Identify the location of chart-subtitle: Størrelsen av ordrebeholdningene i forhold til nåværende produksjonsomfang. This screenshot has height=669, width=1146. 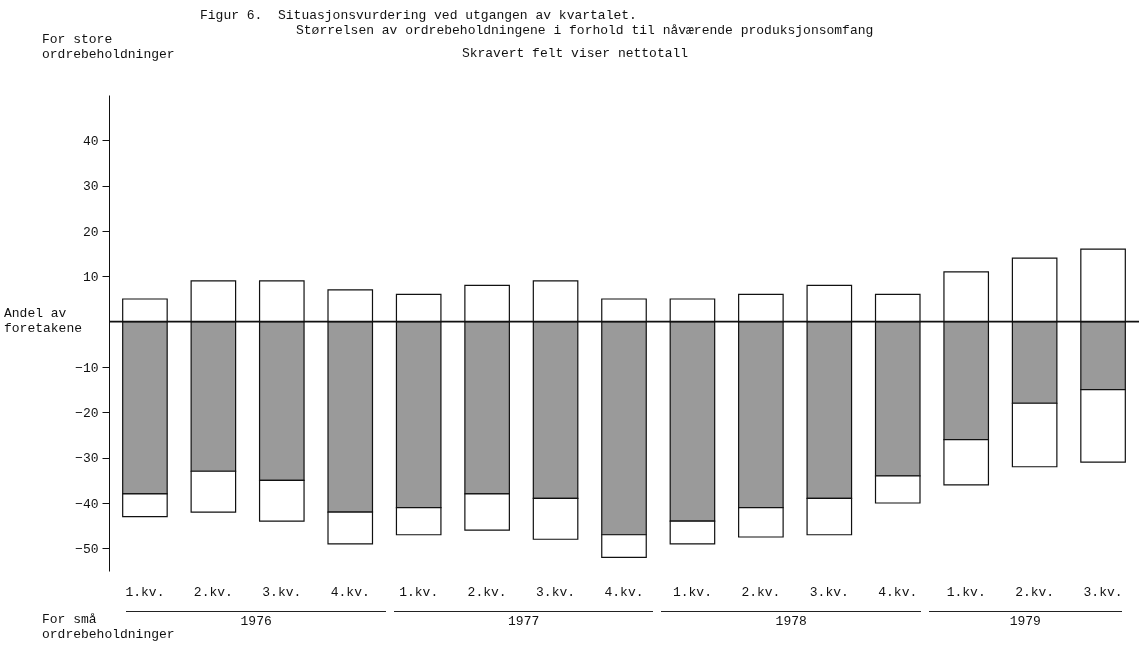
(584, 30).